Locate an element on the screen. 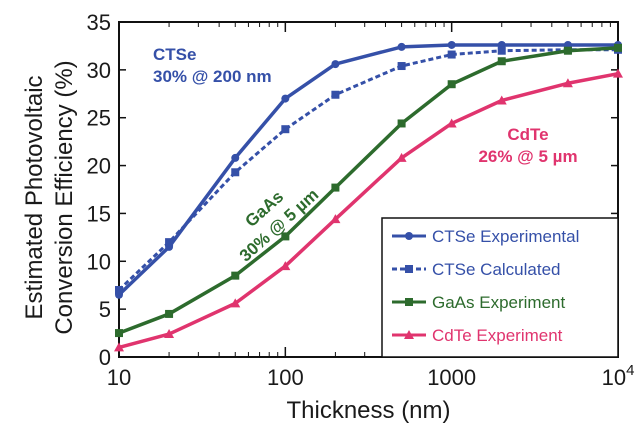 This screenshot has width=640, height=427. annotation-ctse: CTSe 30% @ 200 nm is located at coordinates (212, 65).